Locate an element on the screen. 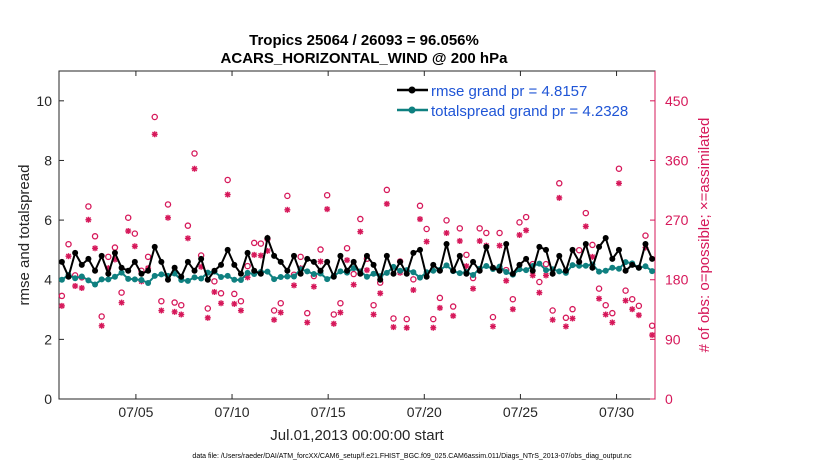 Image resolution: width=830 pixels, height=470 pixels. x-tick-label: 07/25 is located at coordinates (520, 412).